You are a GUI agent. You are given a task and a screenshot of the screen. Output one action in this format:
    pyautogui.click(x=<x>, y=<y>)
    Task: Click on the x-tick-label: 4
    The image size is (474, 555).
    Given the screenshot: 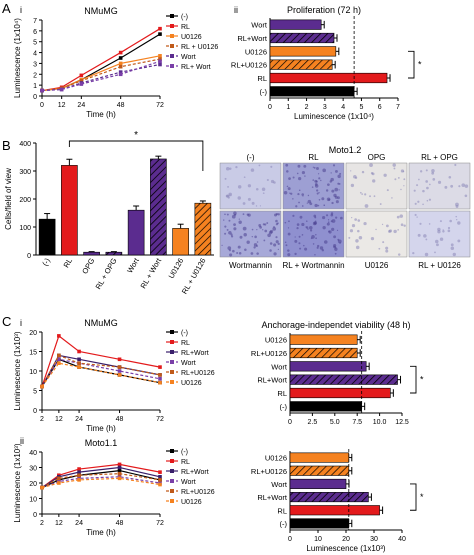 What is the action you would take?
    pyautogui.click(x=343, y=107)
    